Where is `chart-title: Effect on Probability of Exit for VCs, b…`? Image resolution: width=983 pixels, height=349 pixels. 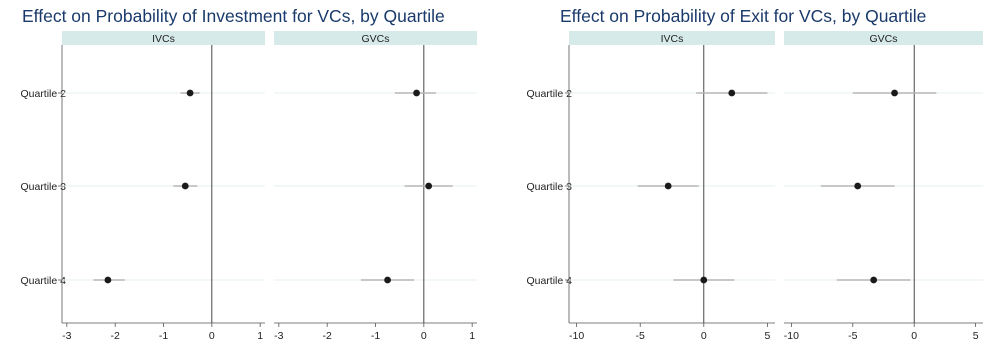
chart-title: Effect on Probability of Exit for VCs, b… is located at coordinates (743, 16).